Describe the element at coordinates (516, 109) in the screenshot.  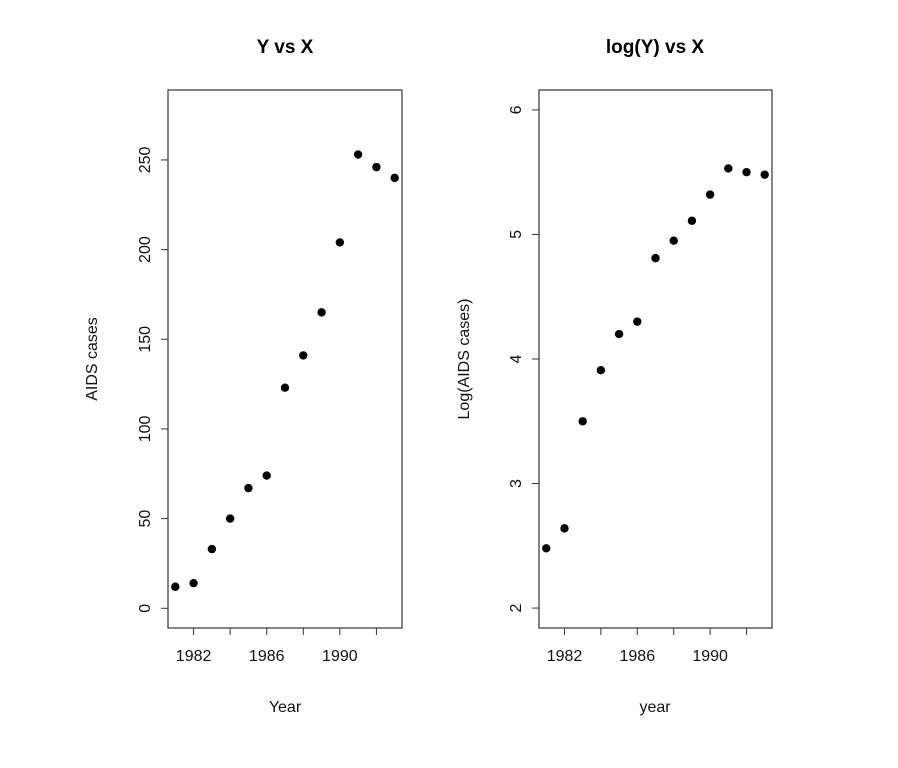
I see `y-tick-label: 6` at that location.